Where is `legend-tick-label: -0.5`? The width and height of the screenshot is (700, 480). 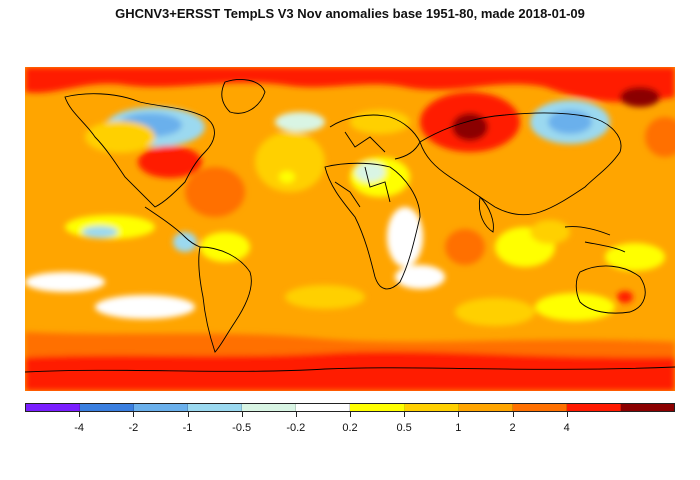 legend-tick-label: -0.5 is located at coordinates (242, 428).